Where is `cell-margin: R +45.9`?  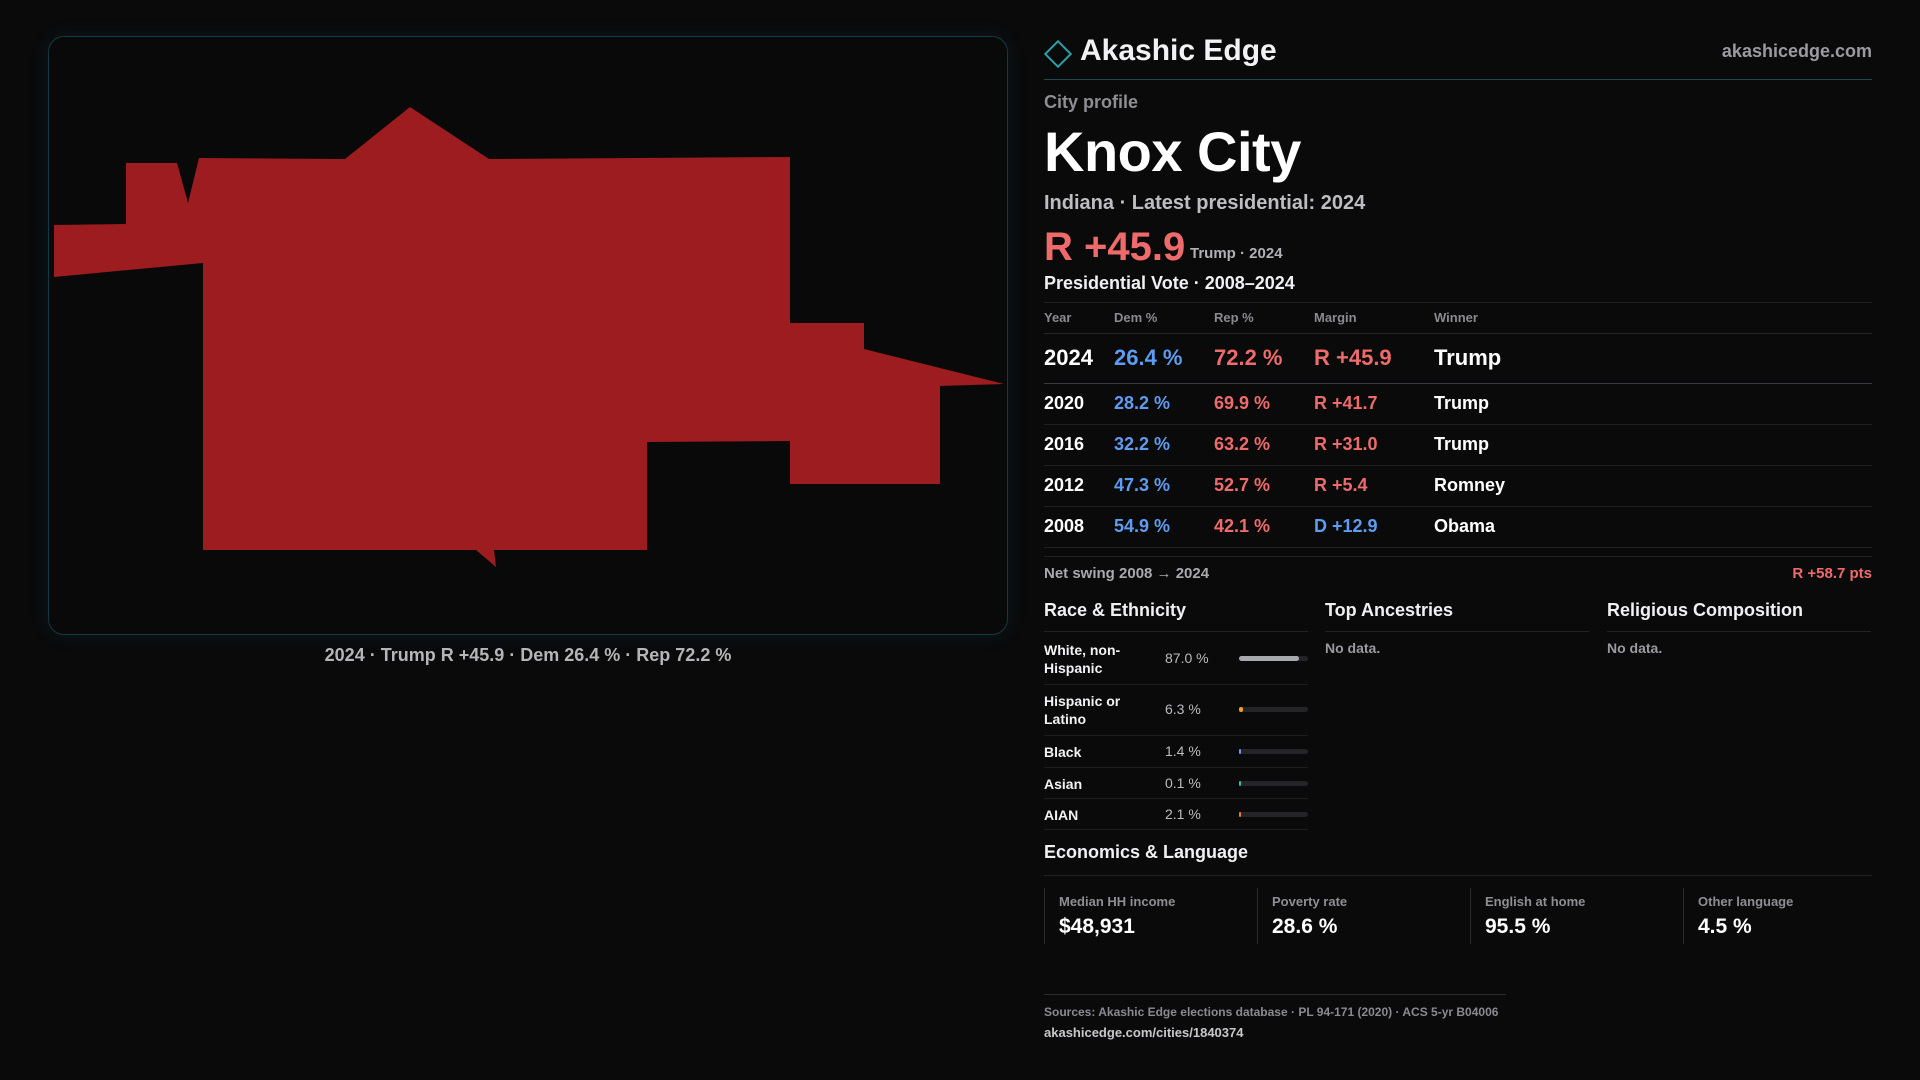
cell-margin: R +45.9 is located at coordinates (1374, 358).